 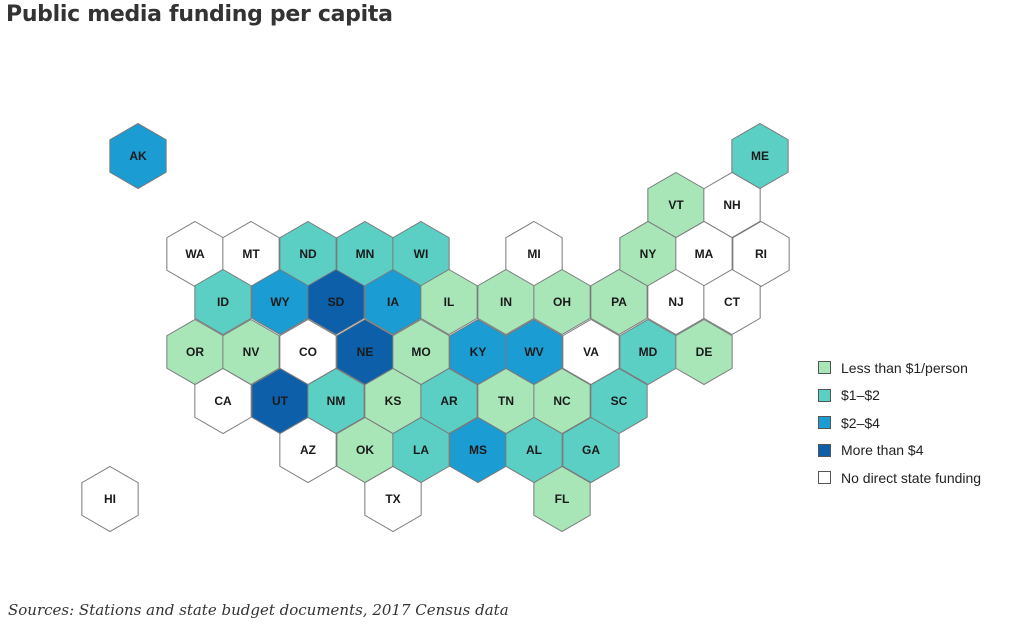 I want to click on state-label: MS, so click(x=478, y=450).